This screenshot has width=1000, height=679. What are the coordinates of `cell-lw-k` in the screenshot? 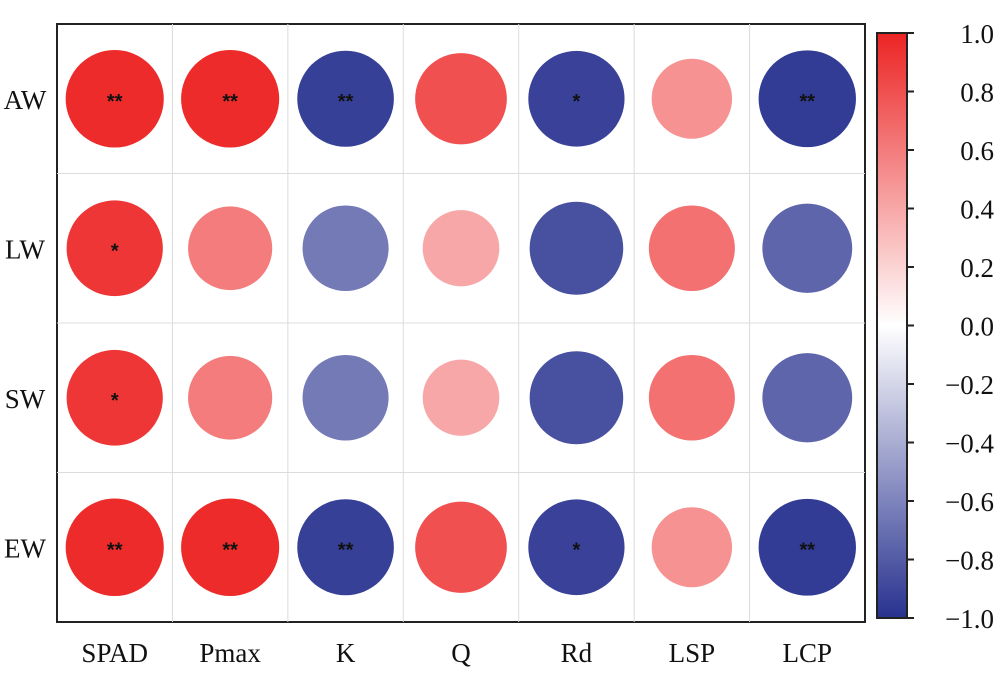 It's located at (345, 248).